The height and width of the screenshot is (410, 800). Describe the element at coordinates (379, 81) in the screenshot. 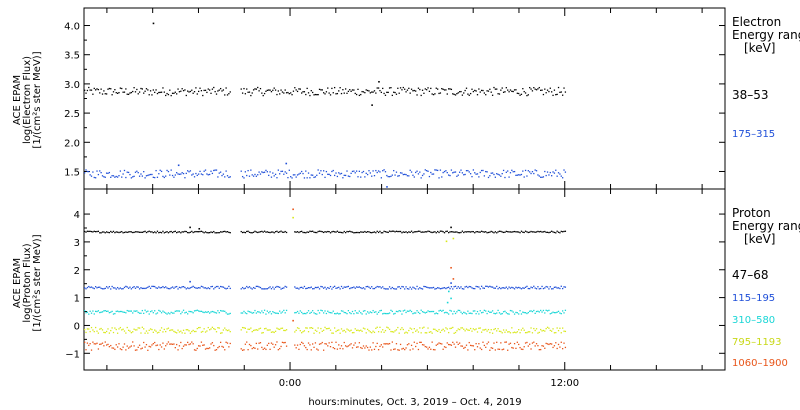

I see `electron-outlier-point` at that location.